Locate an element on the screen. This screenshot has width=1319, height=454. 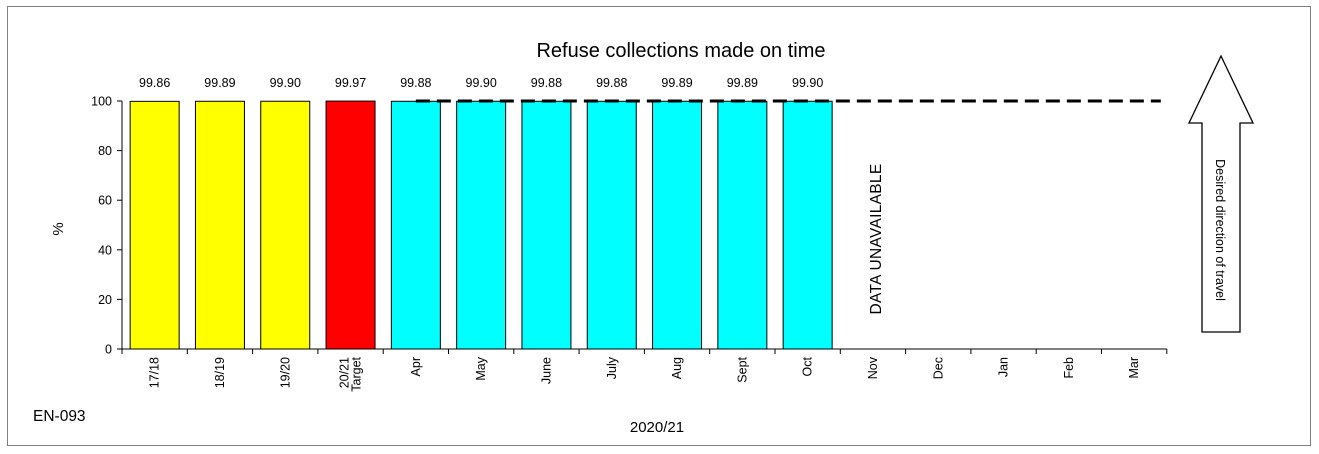
x-tick-label-line: Mar is located at coordinates (1134, 368).